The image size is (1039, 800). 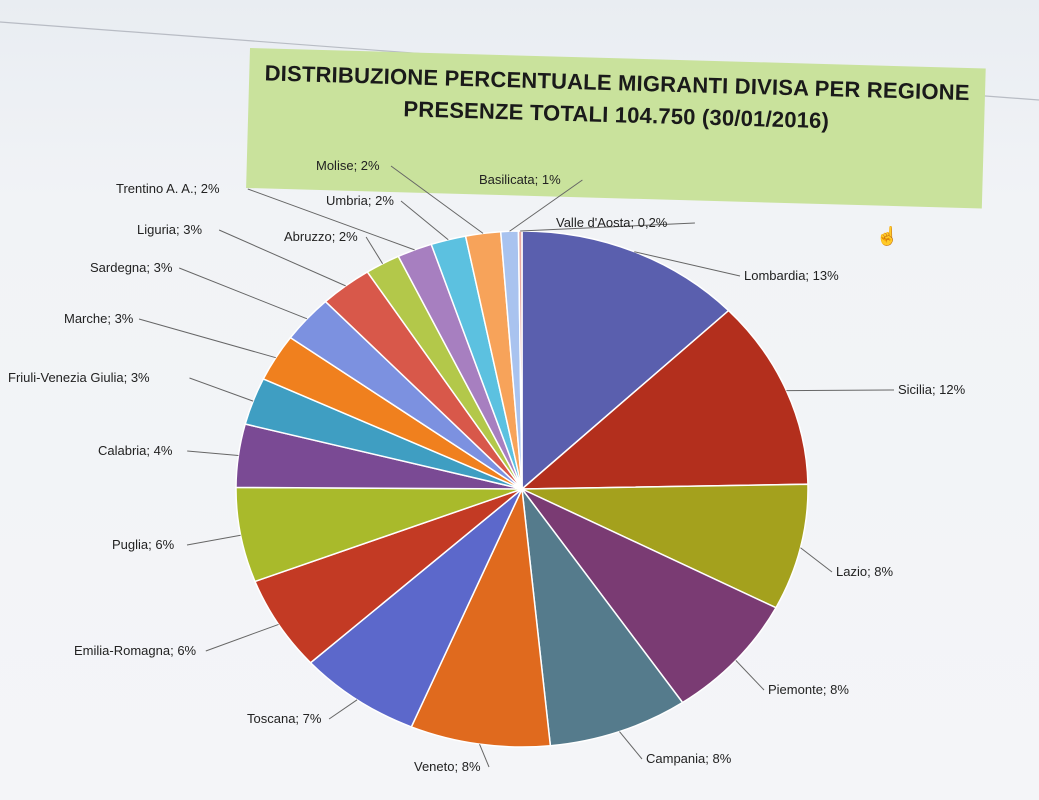 I want to click on data-label: Toscana; 7%, so click(x=284, y=718).